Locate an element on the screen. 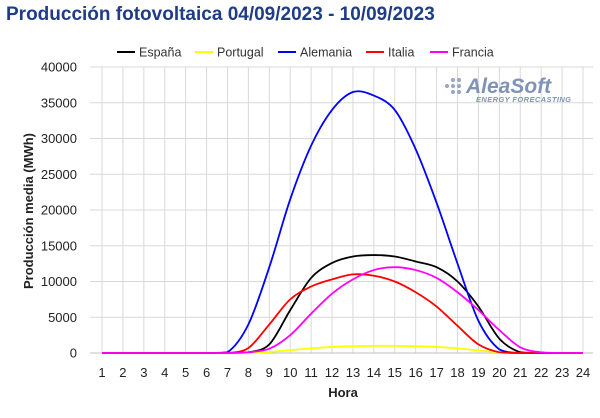 The image size is (600, 418). legend-item-alemania: Alemania is located at coordinates (315, 53).